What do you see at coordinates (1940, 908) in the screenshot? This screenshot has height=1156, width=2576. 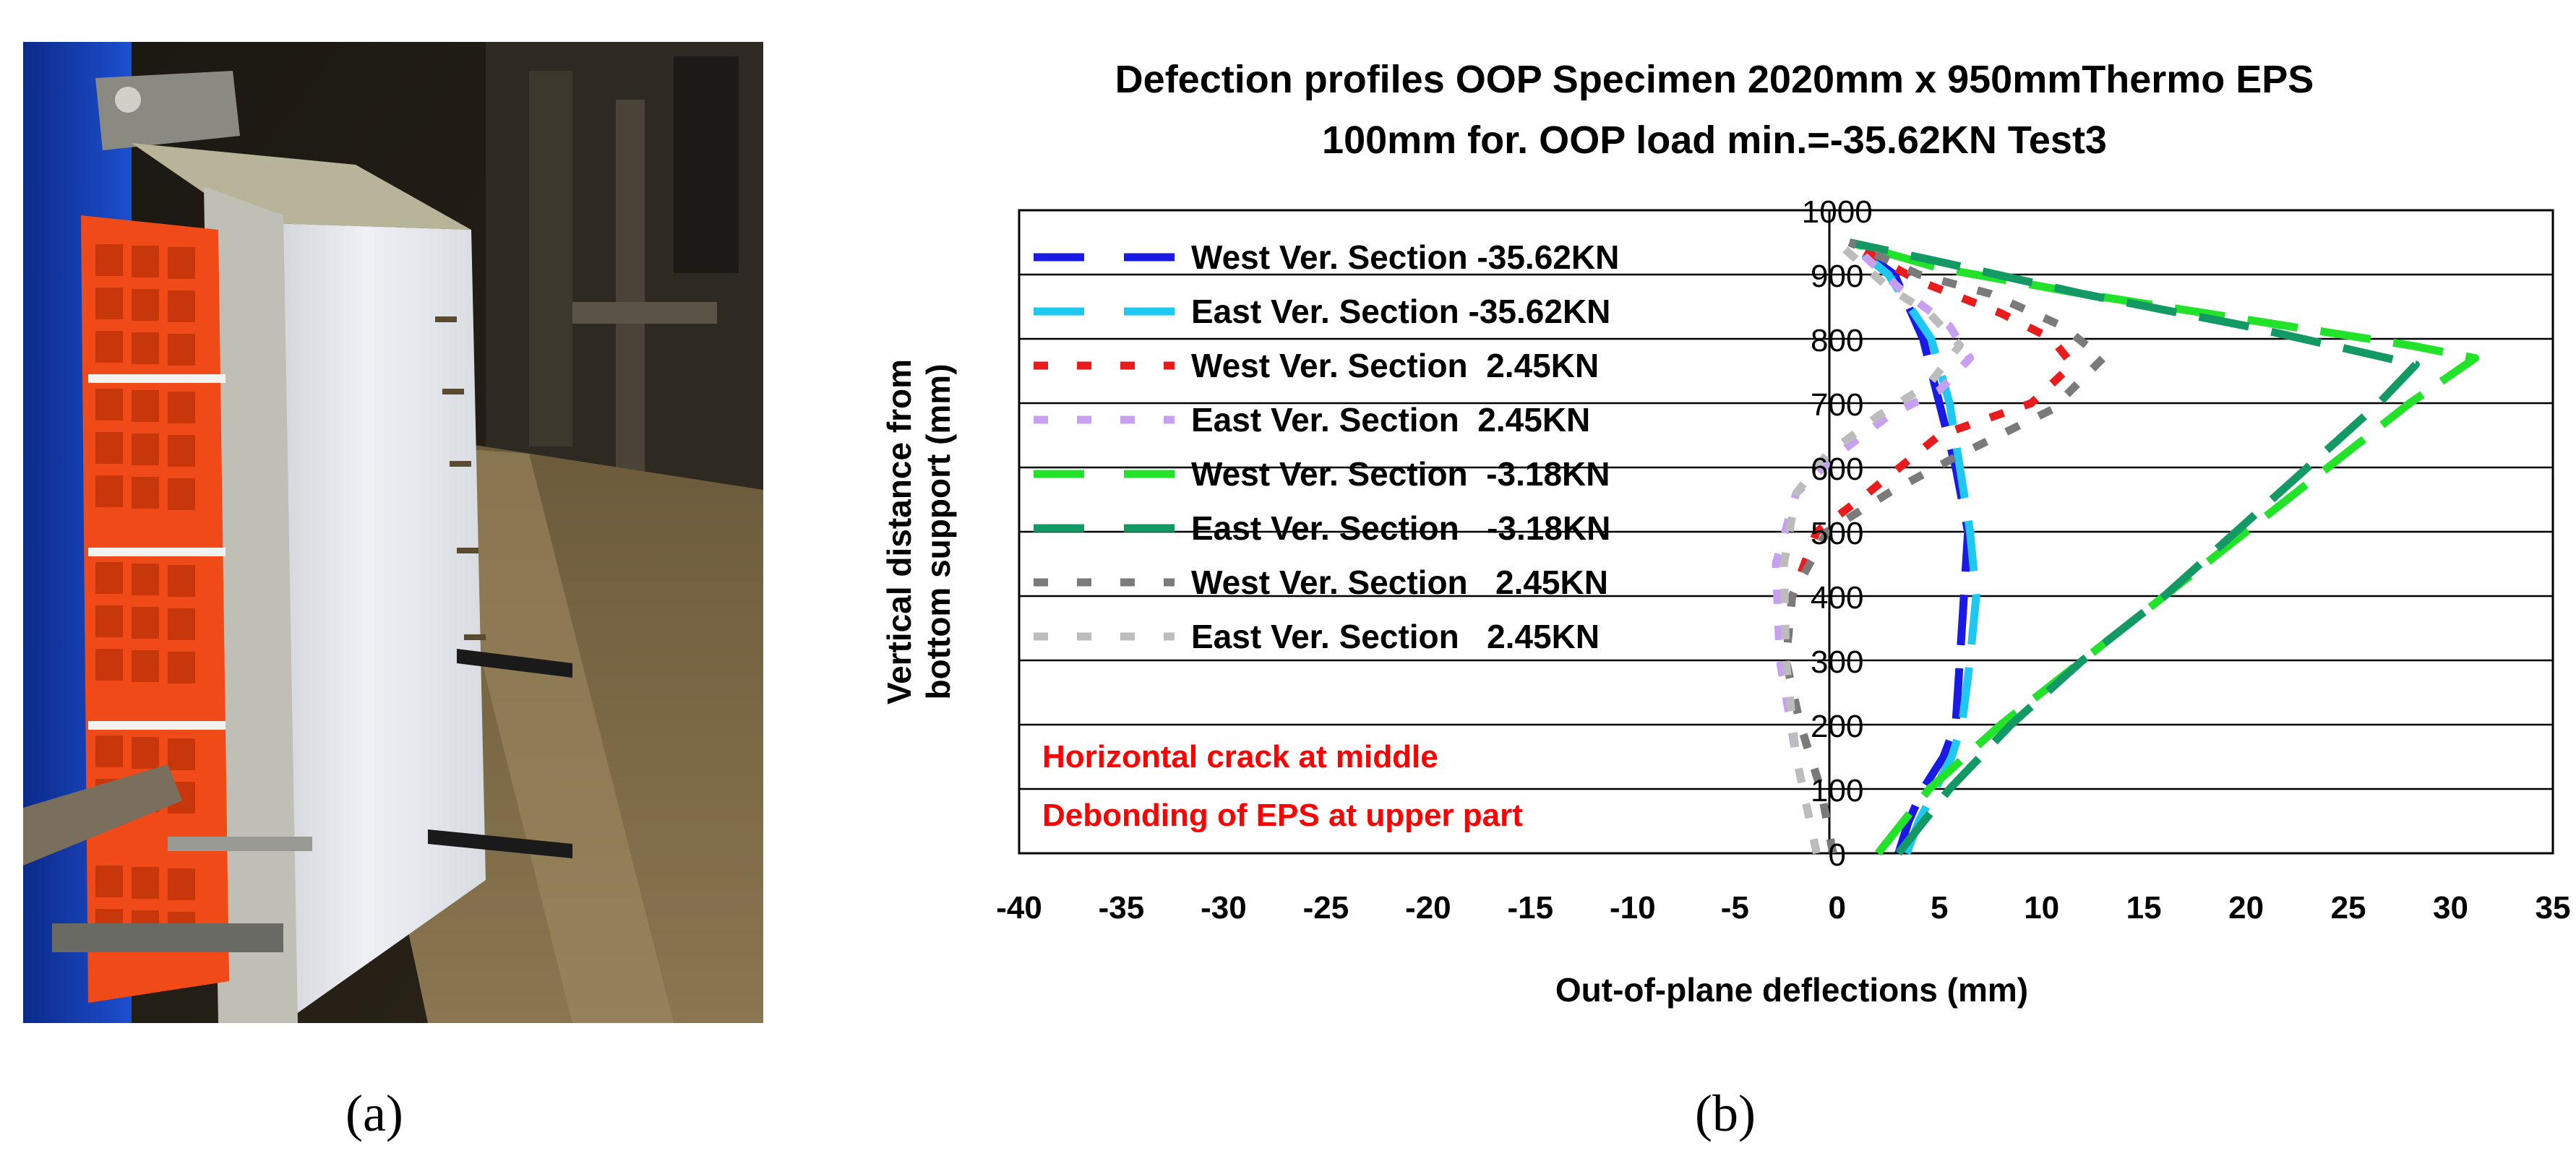 I see `x-tick-label: 5` at bounding box center [1940, 908].